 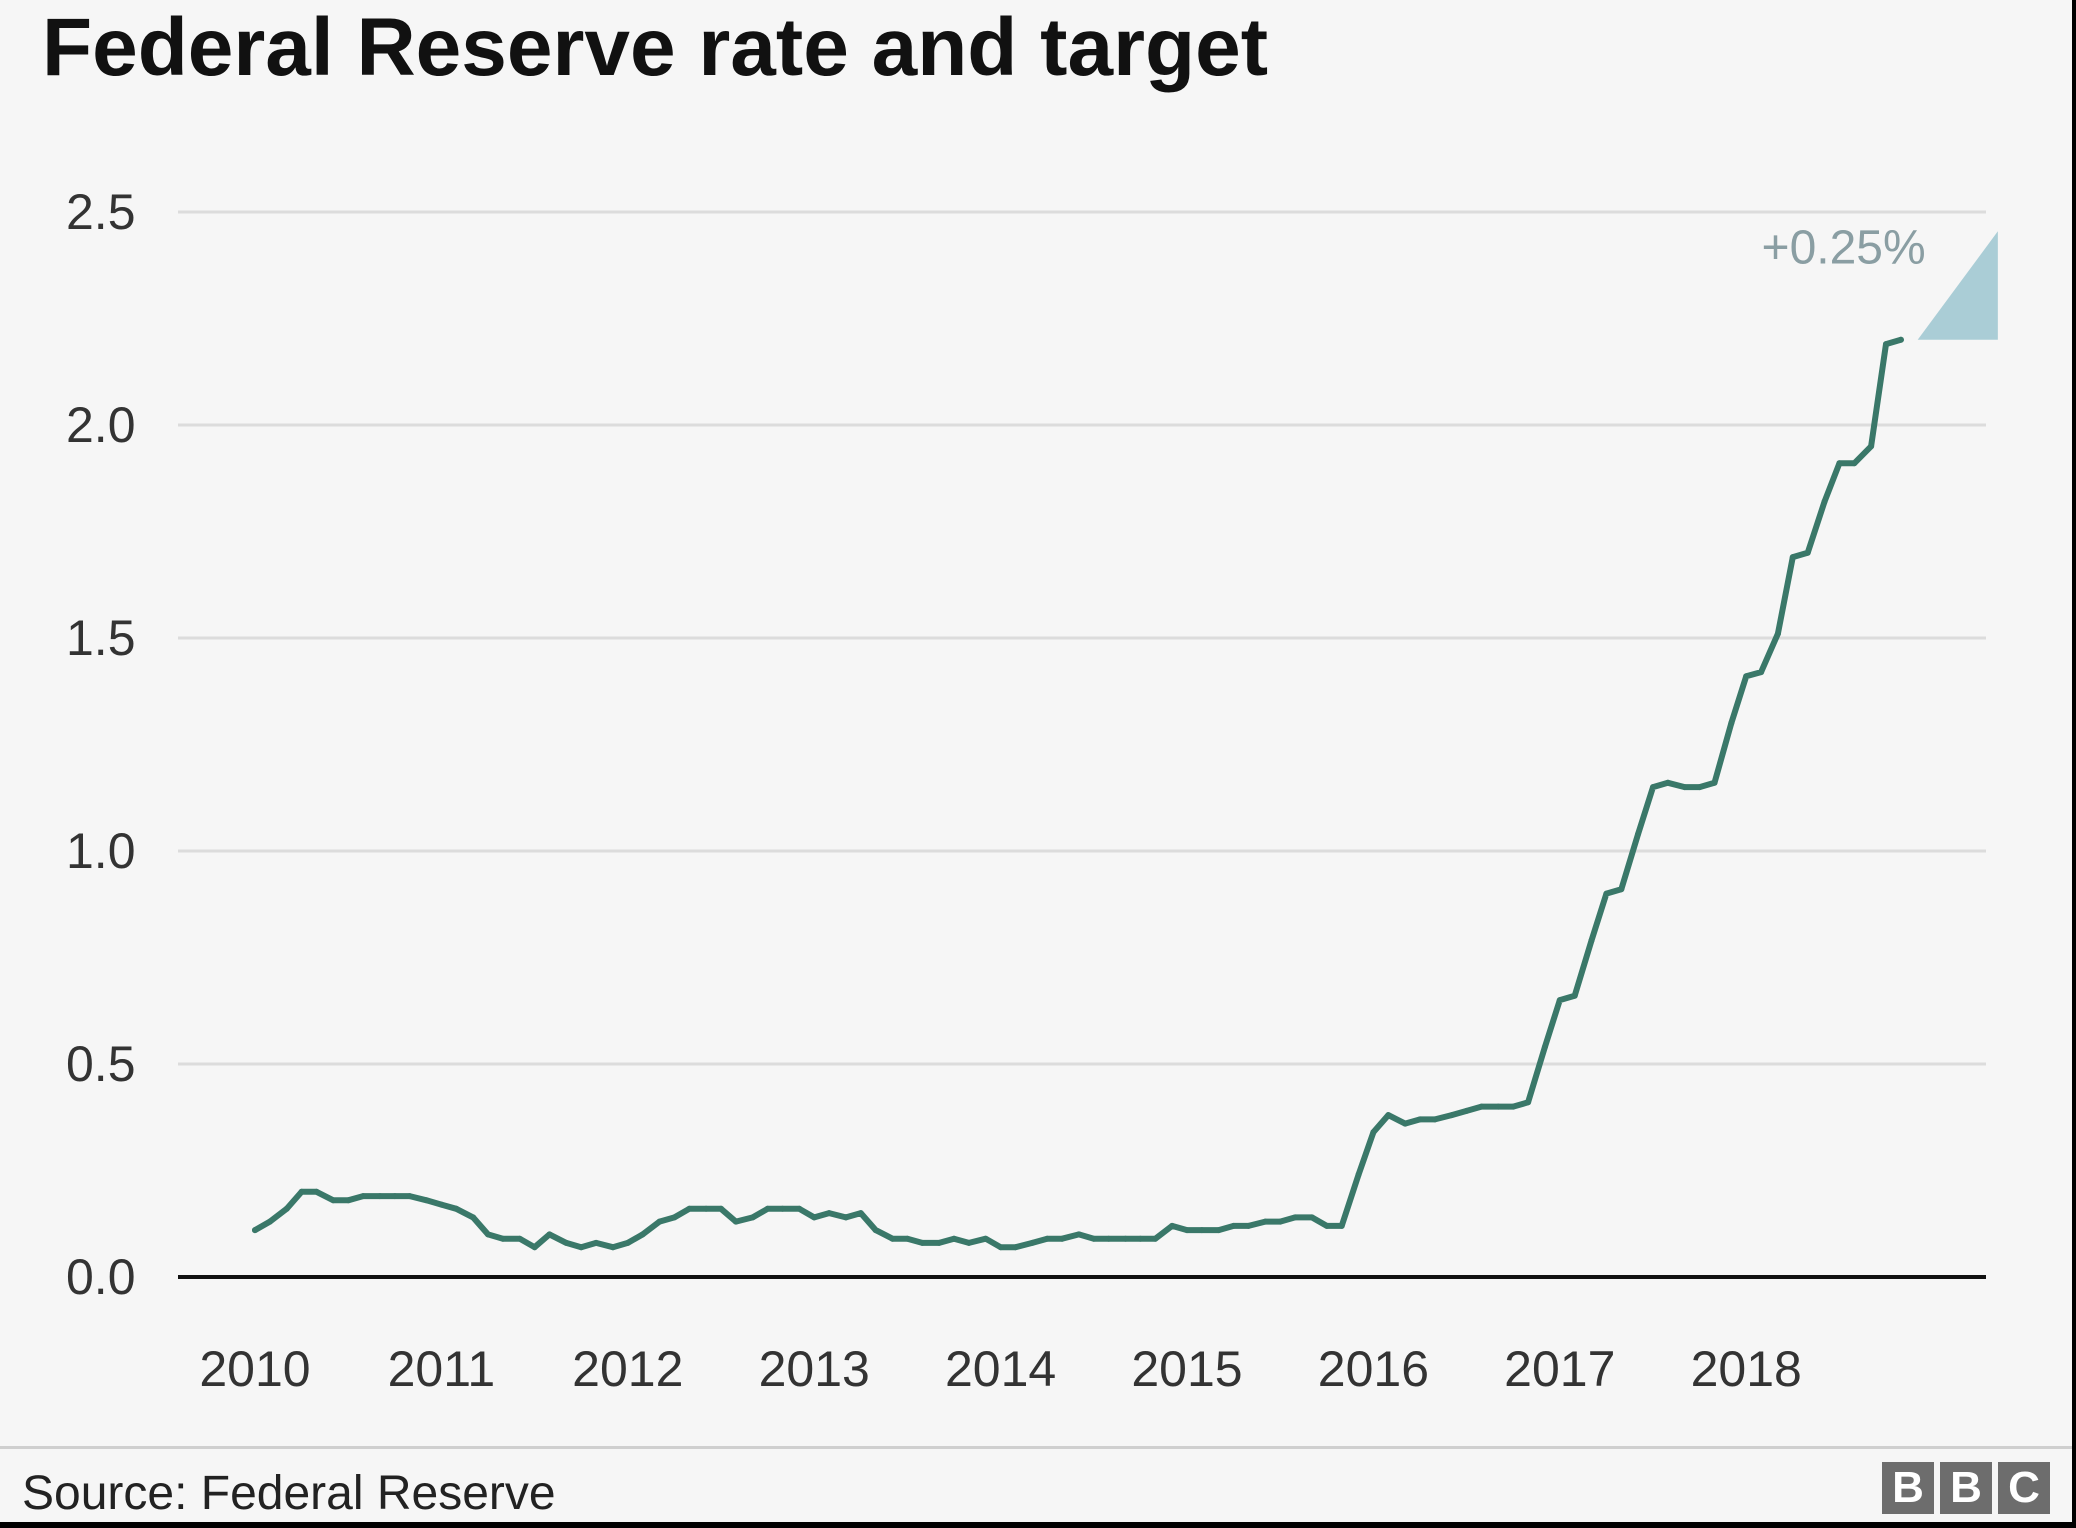 What do you see at coordinates (1186, 1369) in the screenshot?
I see `x-tick-label: 2015` at bounding box center [1186, 1369].